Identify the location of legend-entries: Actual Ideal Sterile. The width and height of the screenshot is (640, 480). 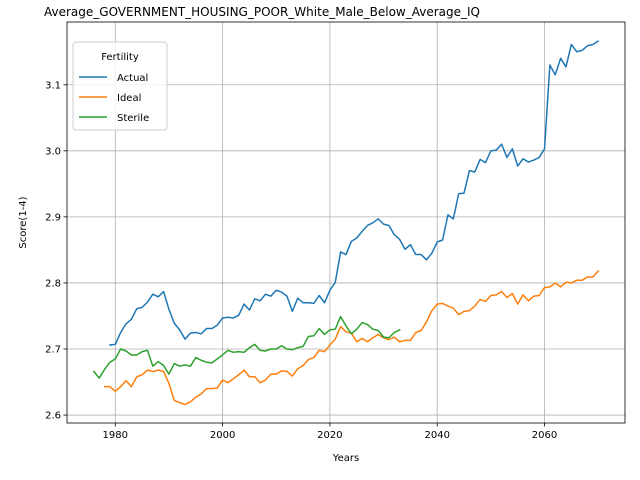
(114, 98).